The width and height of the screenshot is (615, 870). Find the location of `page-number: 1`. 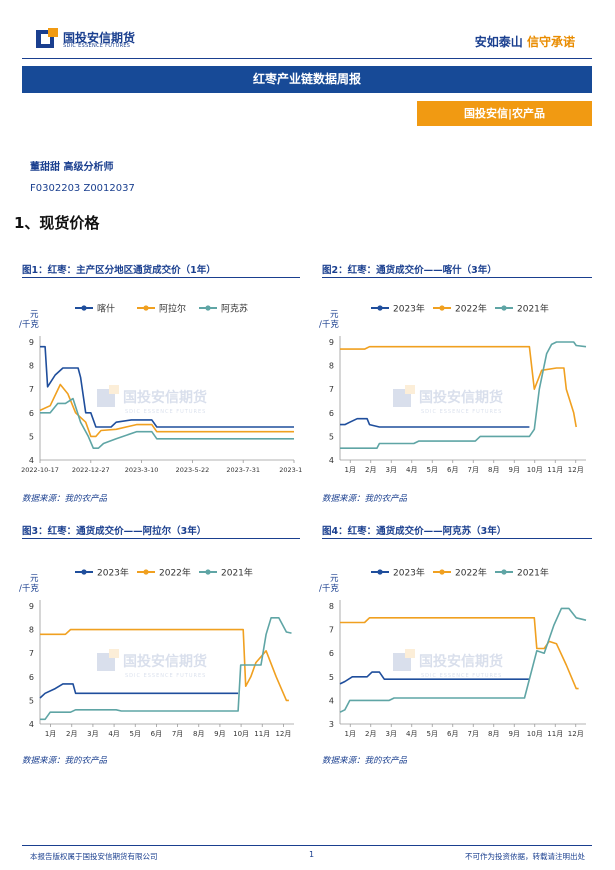

page-number: 1 is located at coordinates (312, 854).